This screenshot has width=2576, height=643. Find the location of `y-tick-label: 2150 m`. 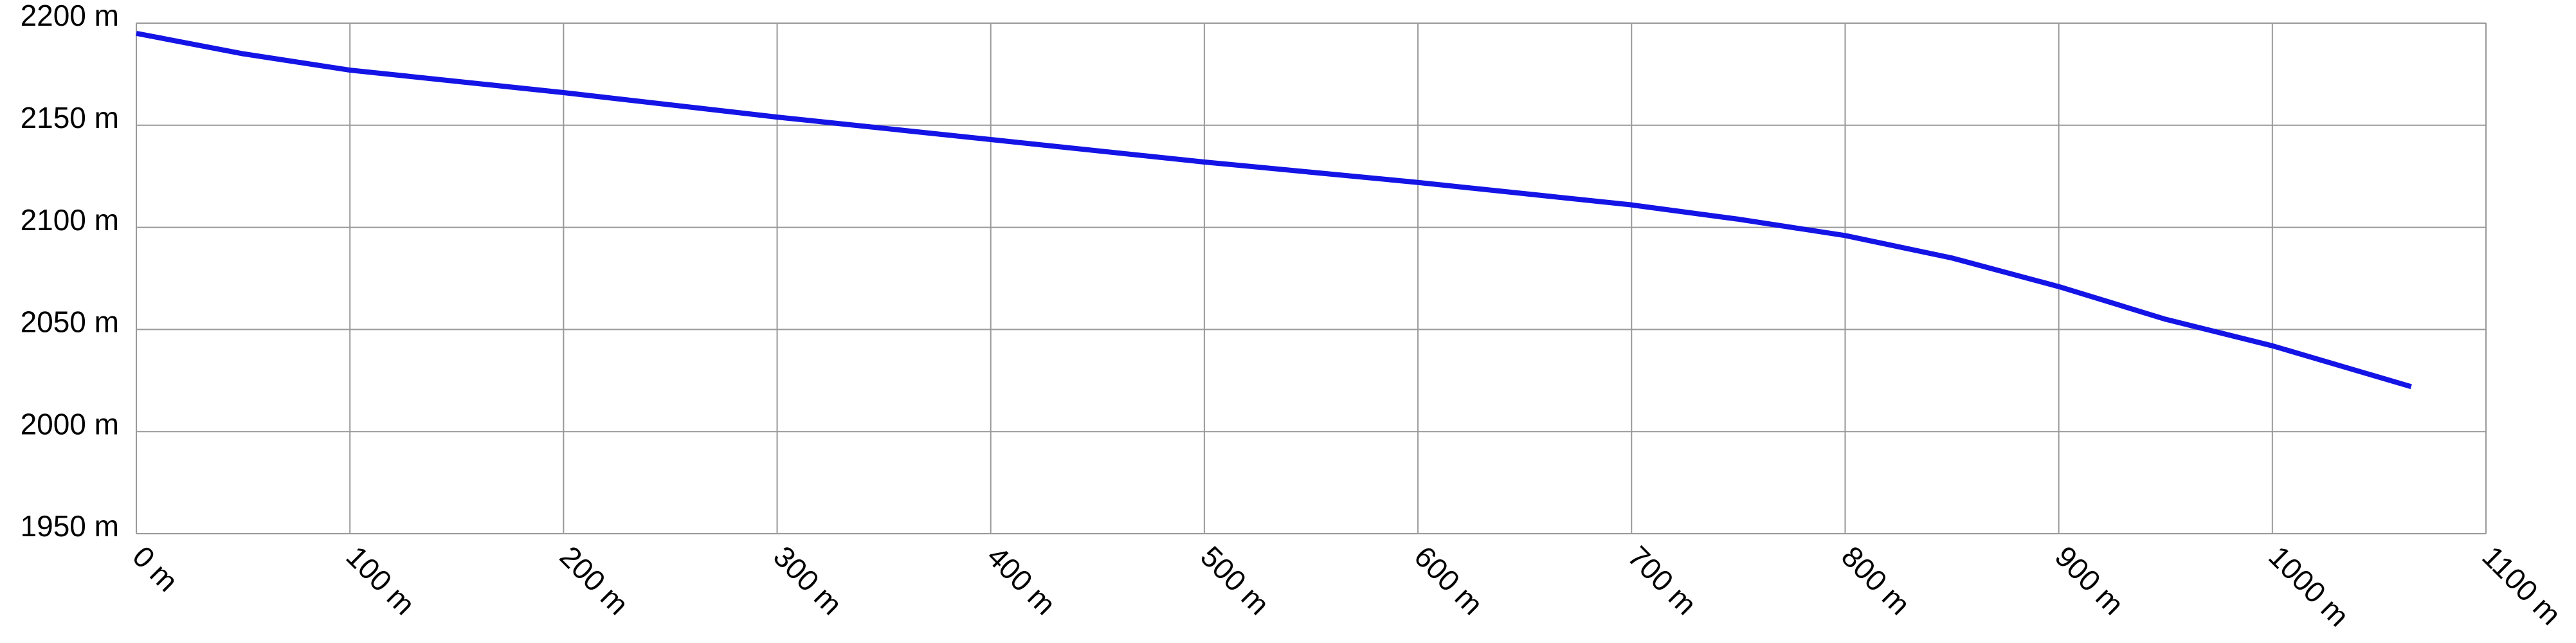

y-tick-label: 2150 m is located at coordinates (70, 118).